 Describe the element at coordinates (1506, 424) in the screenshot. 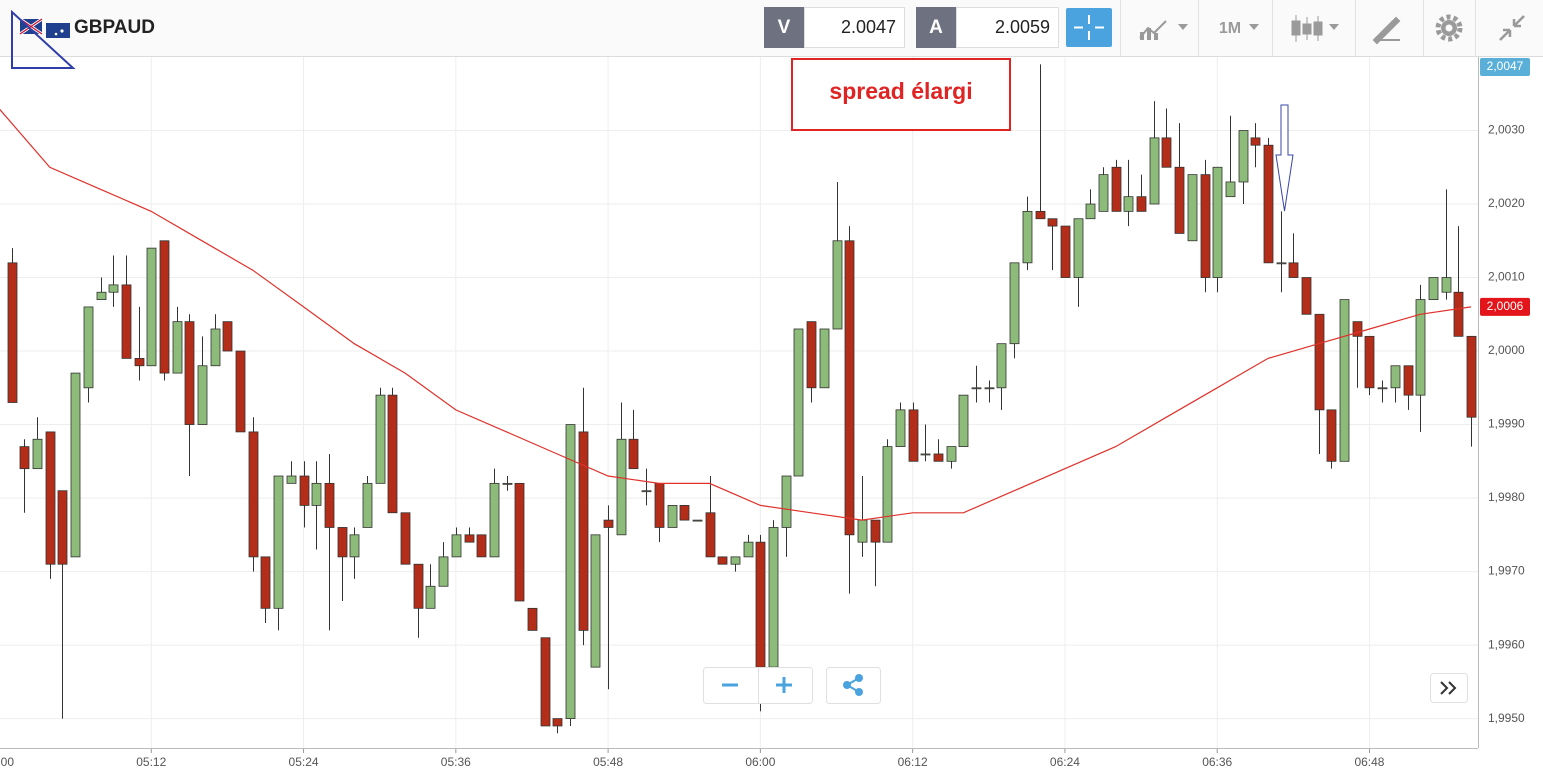

I see `y-tick-label: 1,9990` at that location.